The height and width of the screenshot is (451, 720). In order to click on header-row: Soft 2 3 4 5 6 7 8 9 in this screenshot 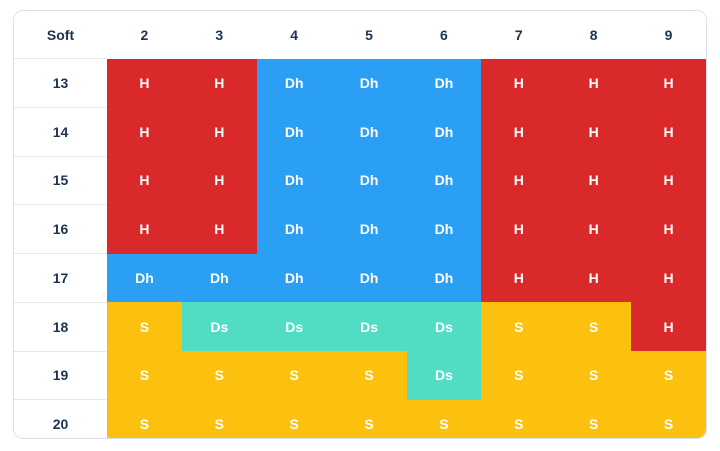, I will do `click(360, 35)`.